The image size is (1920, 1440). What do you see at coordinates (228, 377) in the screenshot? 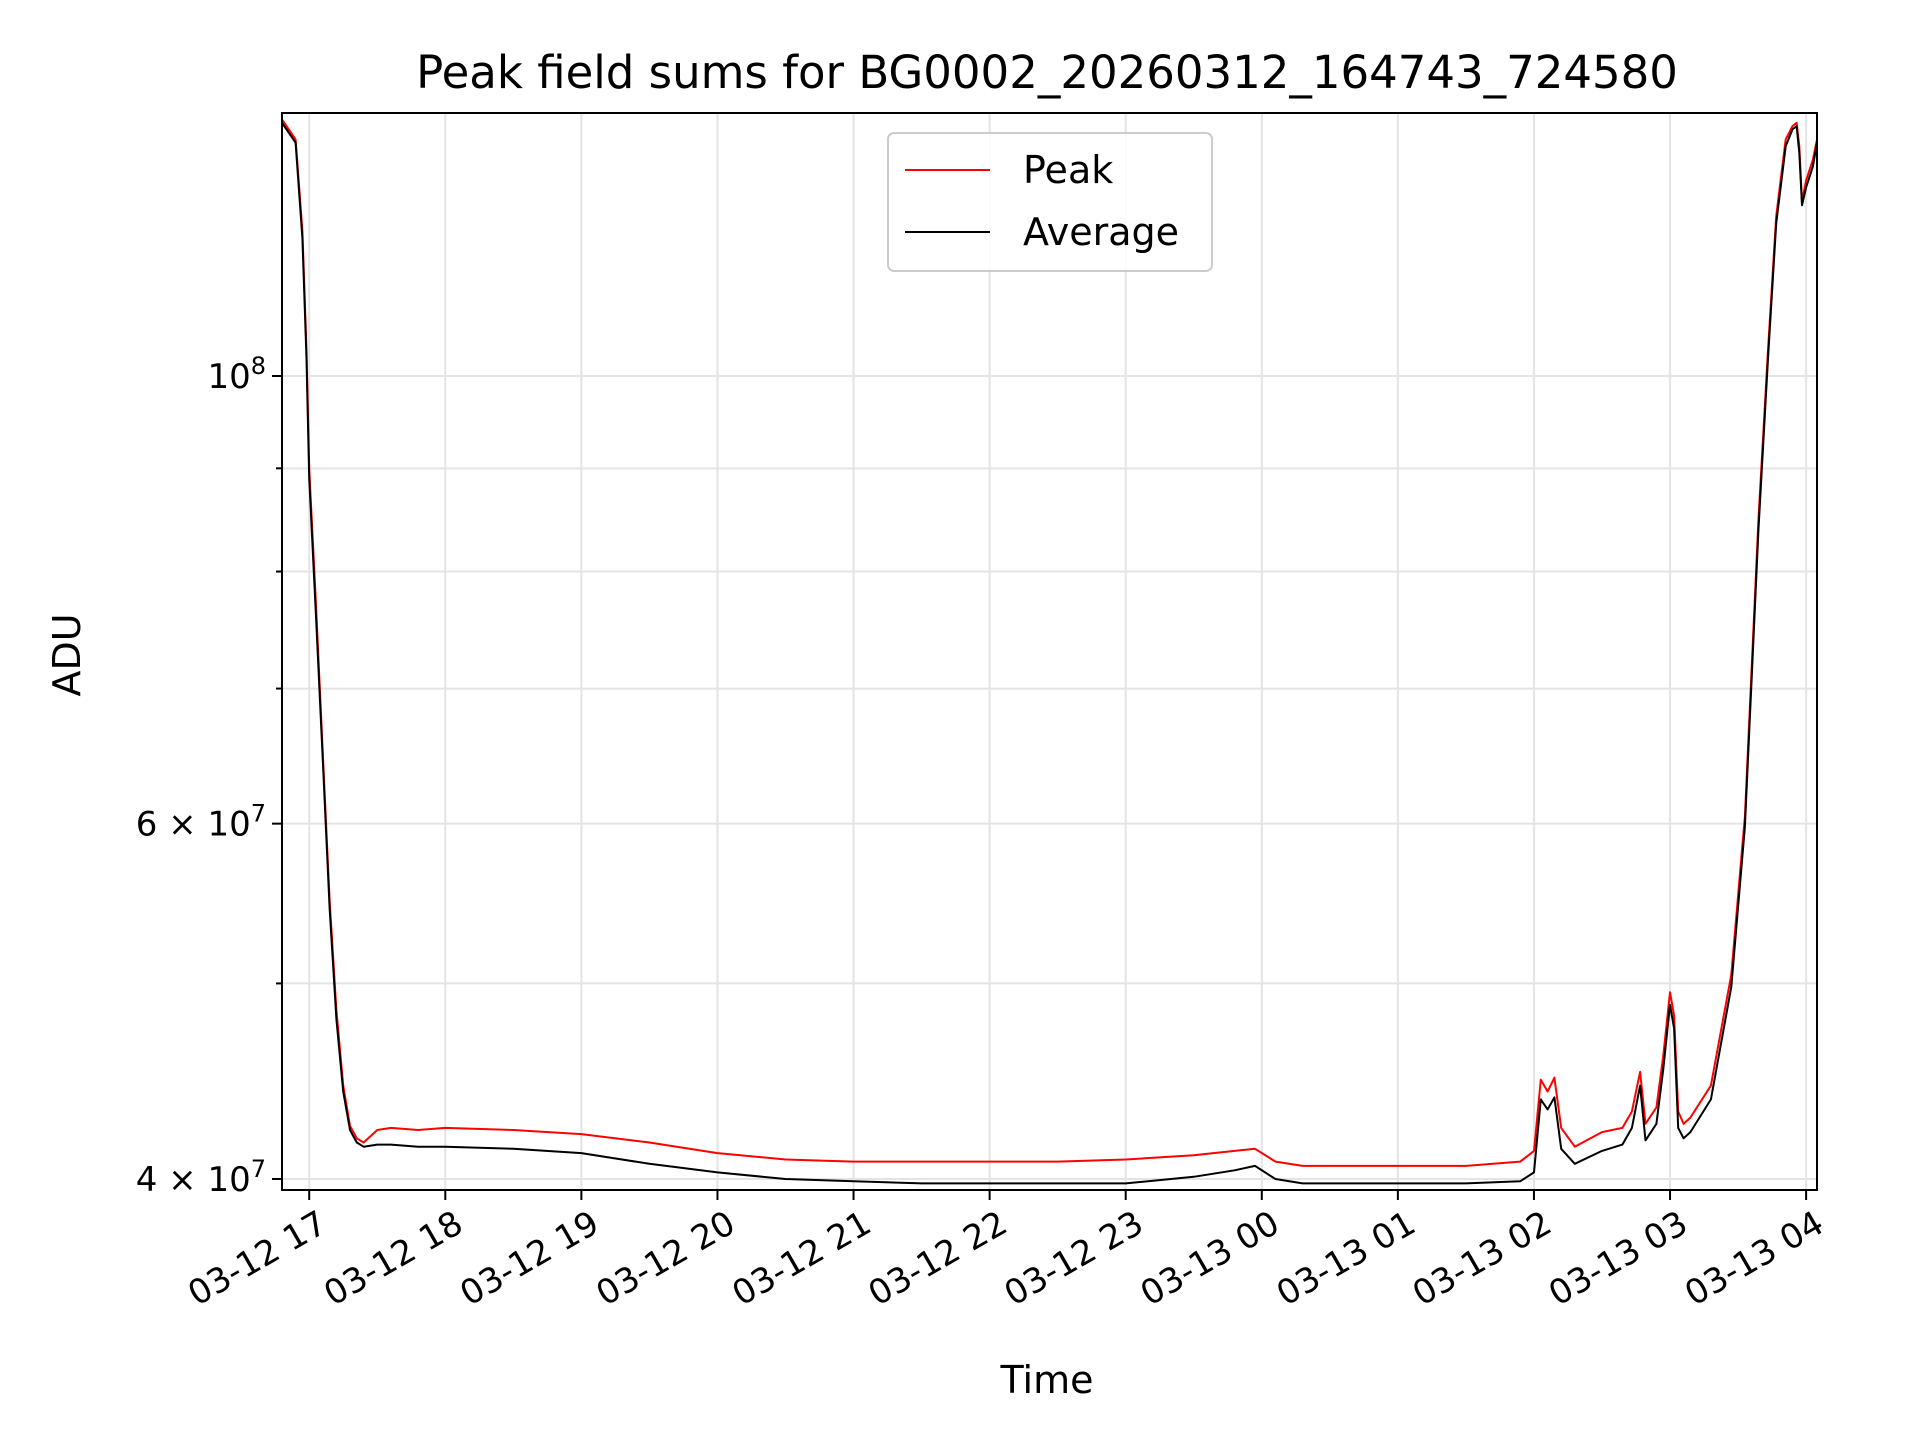
I see `y-tick-label-base: 10` at bounding box center [228, 377].